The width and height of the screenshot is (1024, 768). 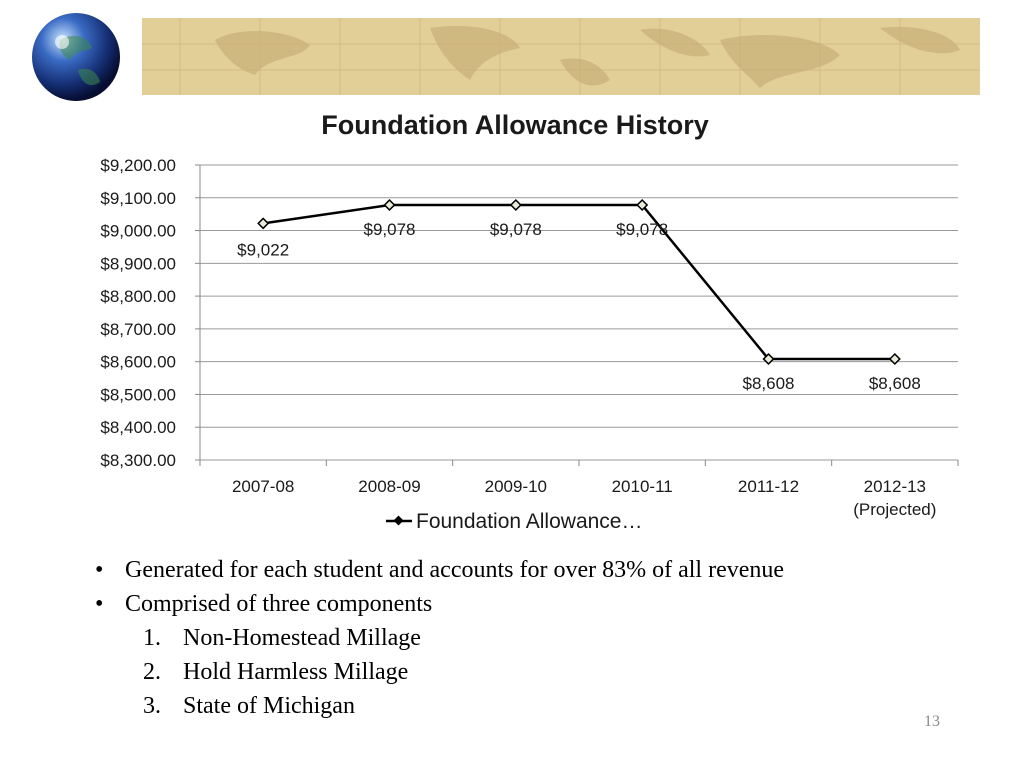 What do you see at coordinates (516, 486) in the screenshot?
I see `x-tick-label: 2009-10` at bounding box center [516, 486].